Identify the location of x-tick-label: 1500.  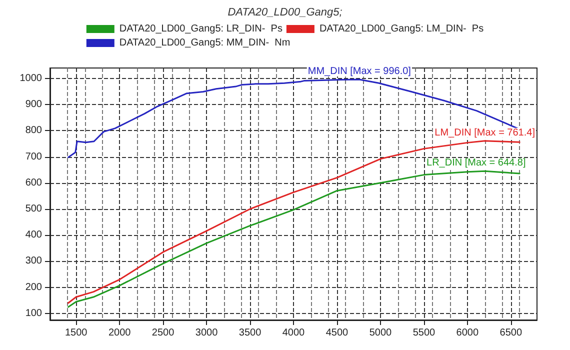
(76, 333).